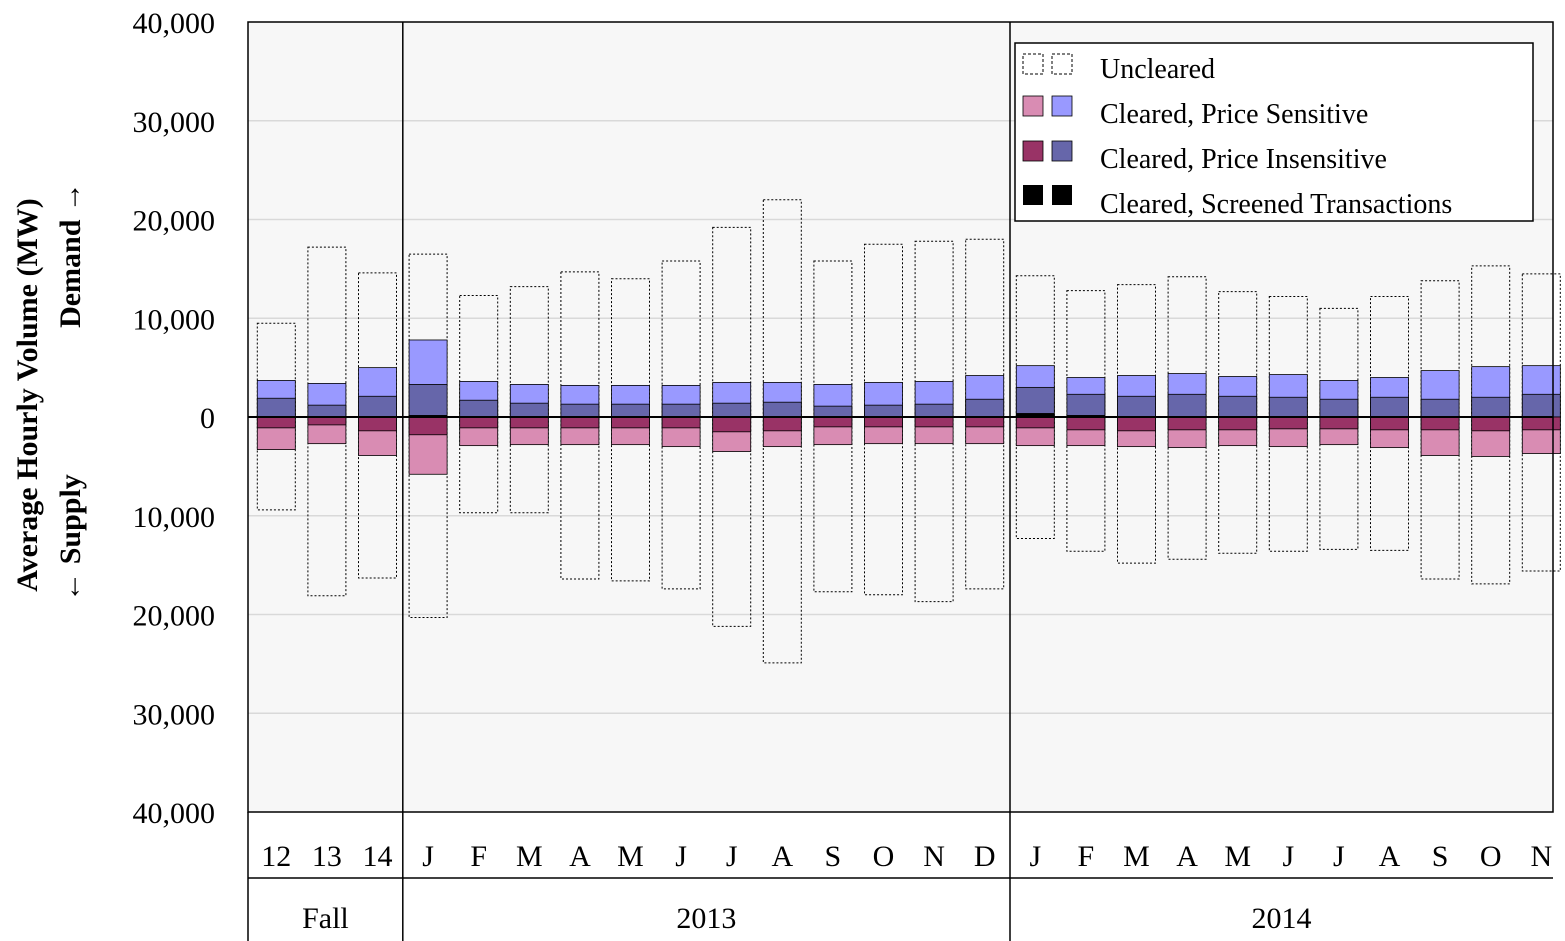 The height and width of the screenshot is (941, 1565). Describe the element at coordinates (985, 856) in the screenshot. I see `category-label: D` at that location.